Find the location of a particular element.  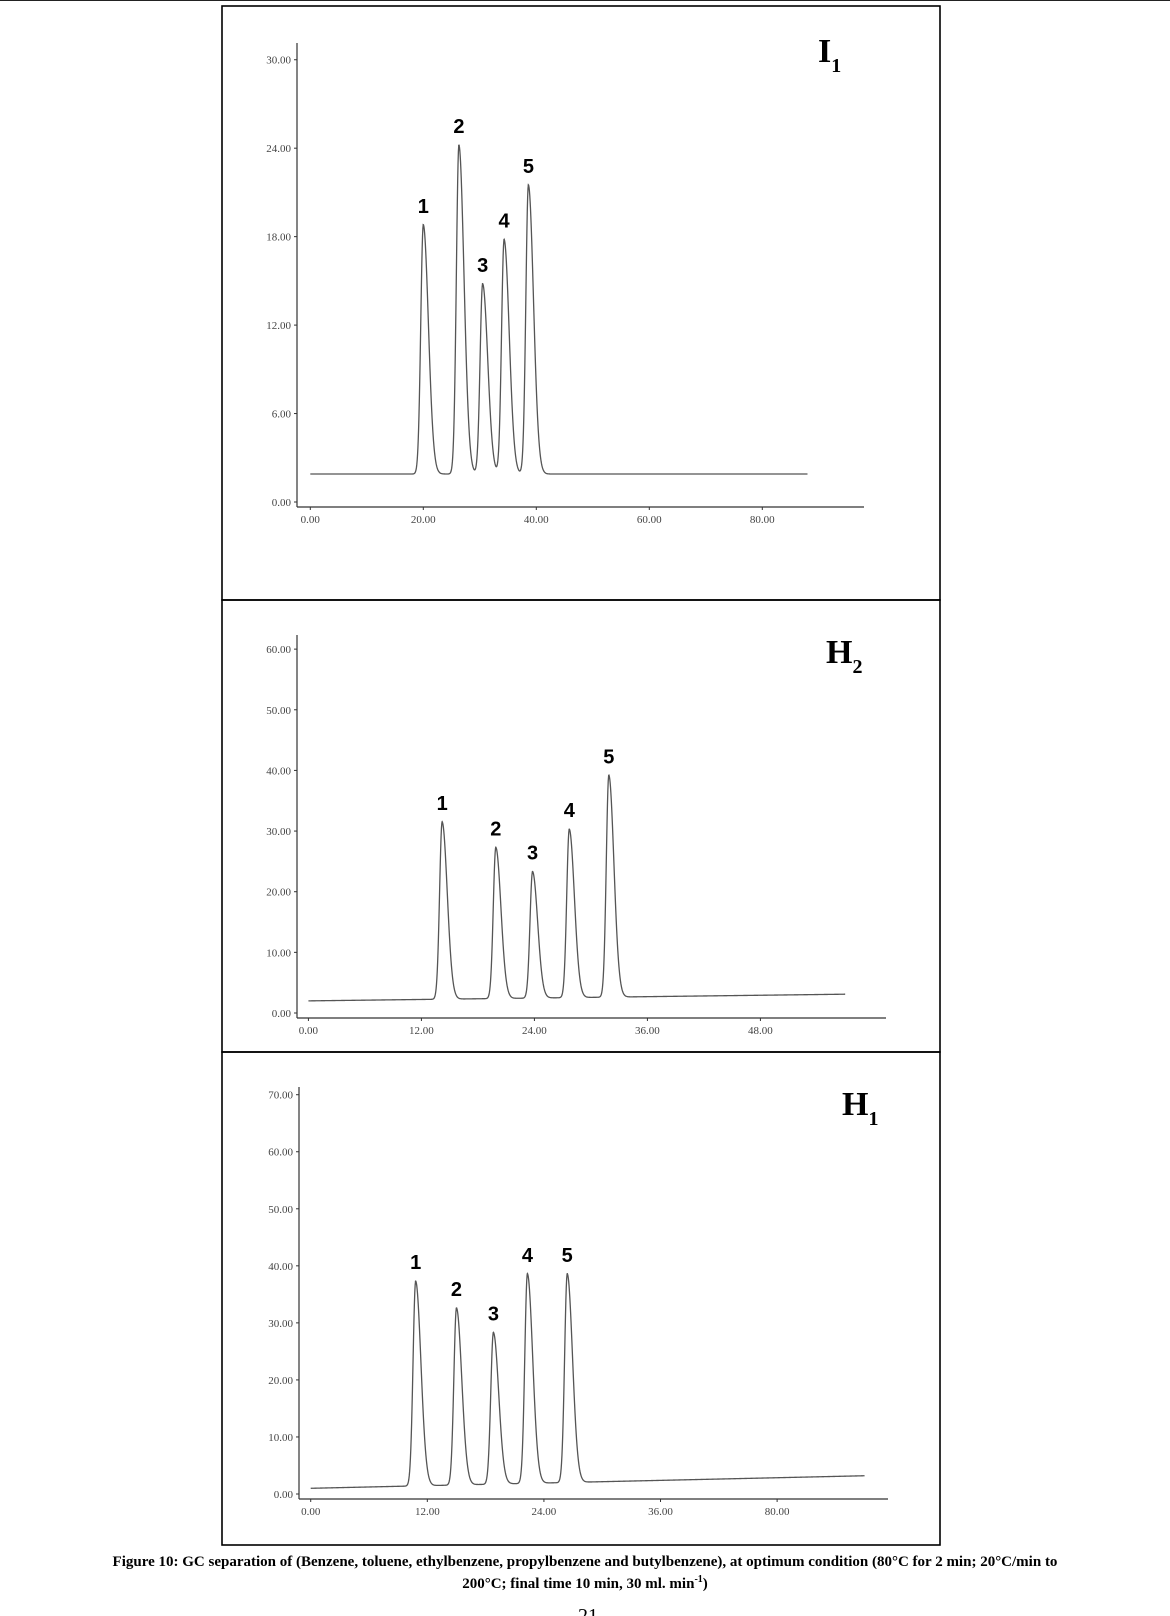

panel-2-y-tick-label: 20.00 is located at coordinates (278, 893).